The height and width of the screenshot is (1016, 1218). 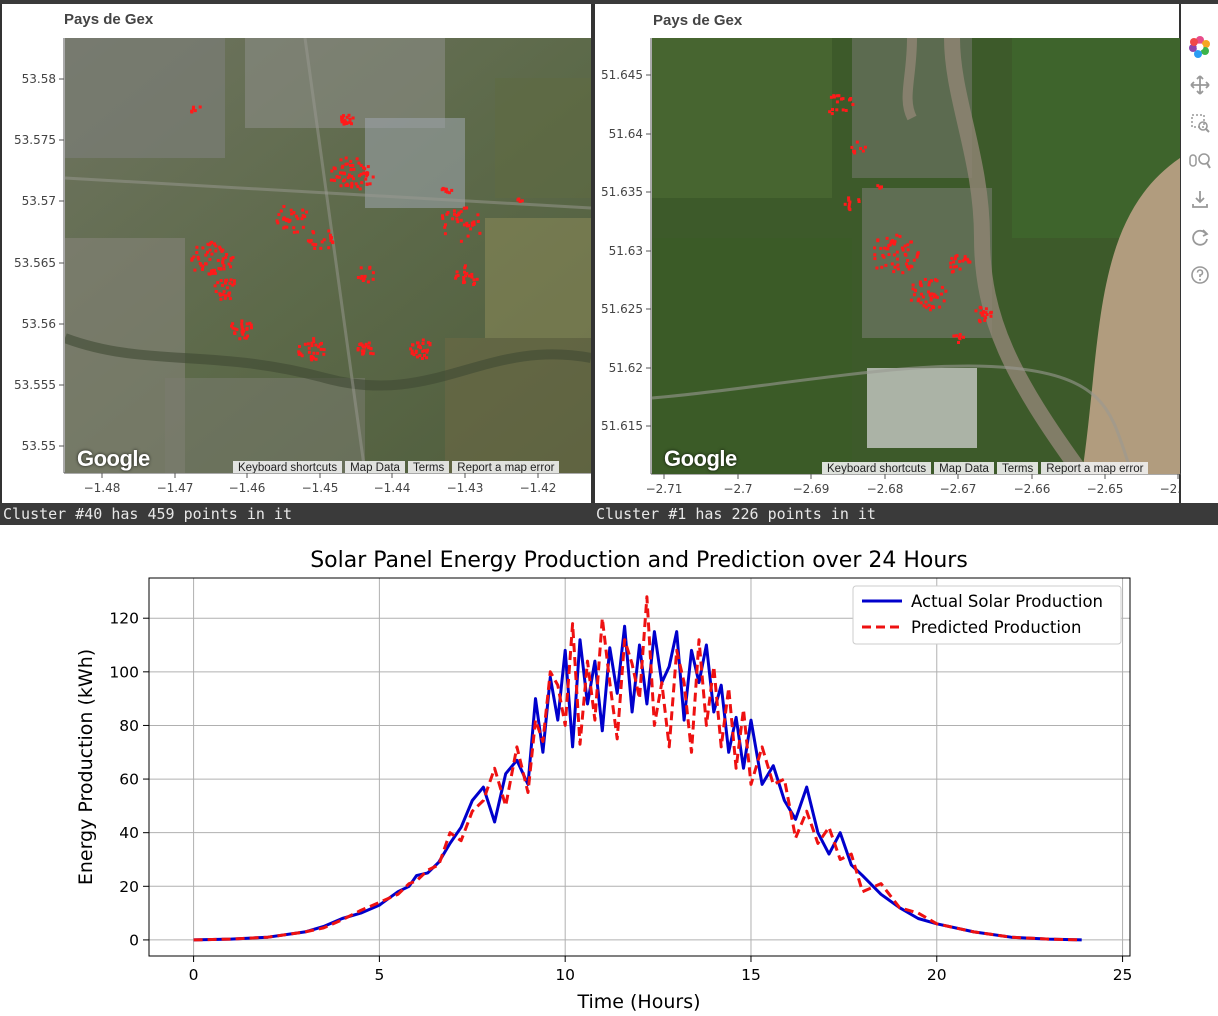 I want to click on x-tick-label: 0, so click(x=194, y=975).